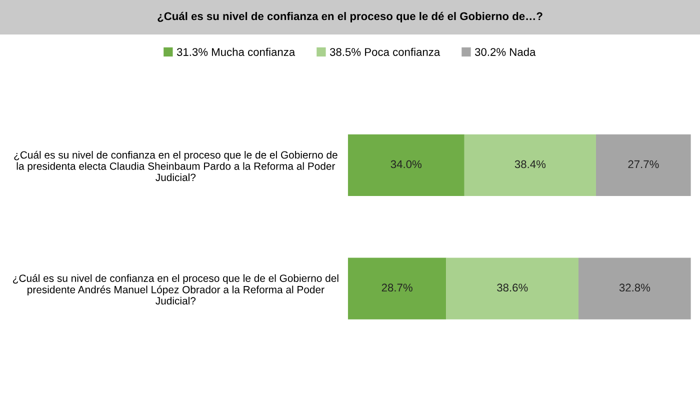  I want to click on data-label: 38.6%, so click(512, 288).